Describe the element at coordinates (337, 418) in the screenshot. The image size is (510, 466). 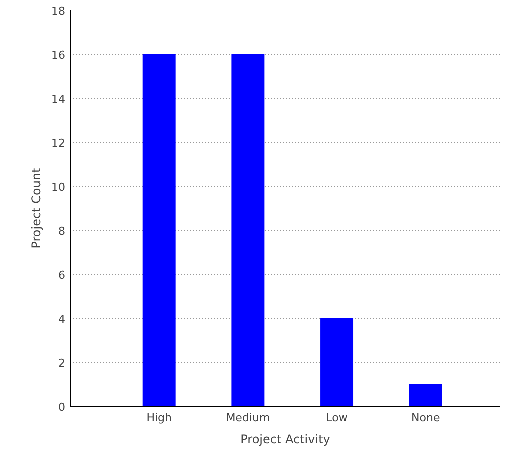
I see `x-tick-label: Low` at that location.